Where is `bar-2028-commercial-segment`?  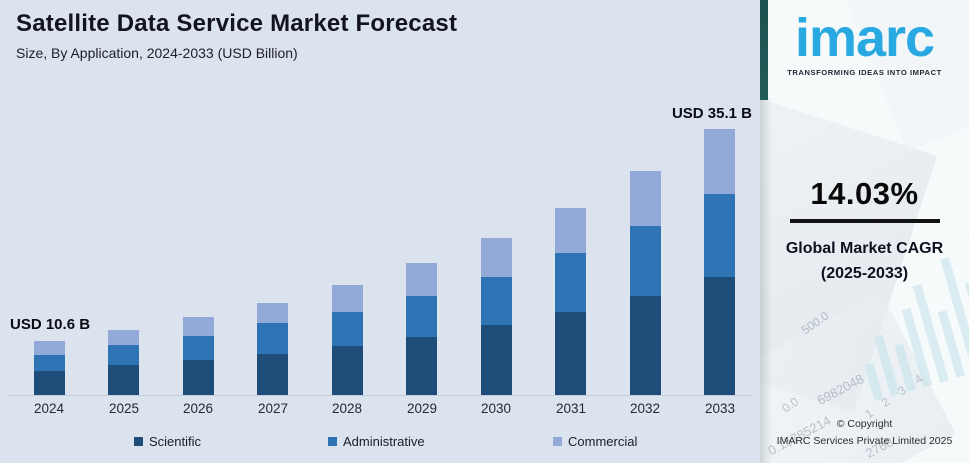
bar-2028-commercial-segment is located at coordinates (347, 298).